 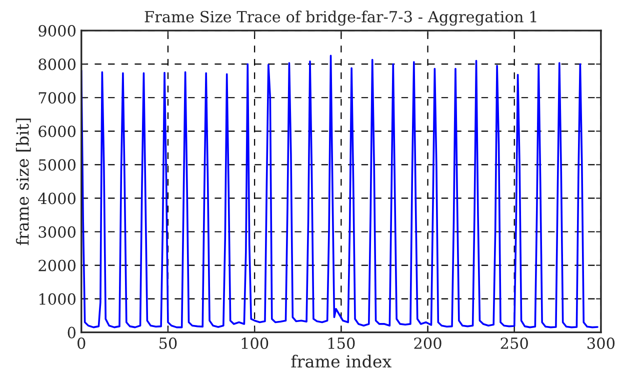 I want to click on y-tick-label: 5000, so click(x=57, y=165).